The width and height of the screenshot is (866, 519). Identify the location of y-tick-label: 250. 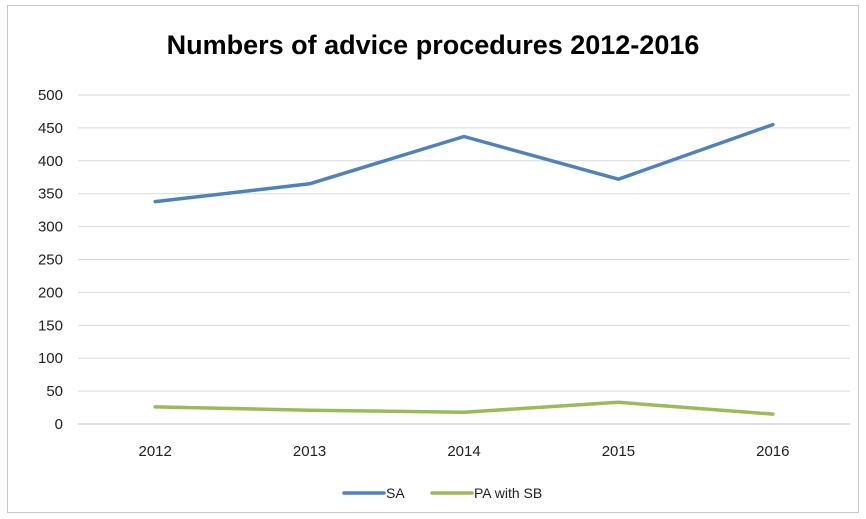
(50, 260).